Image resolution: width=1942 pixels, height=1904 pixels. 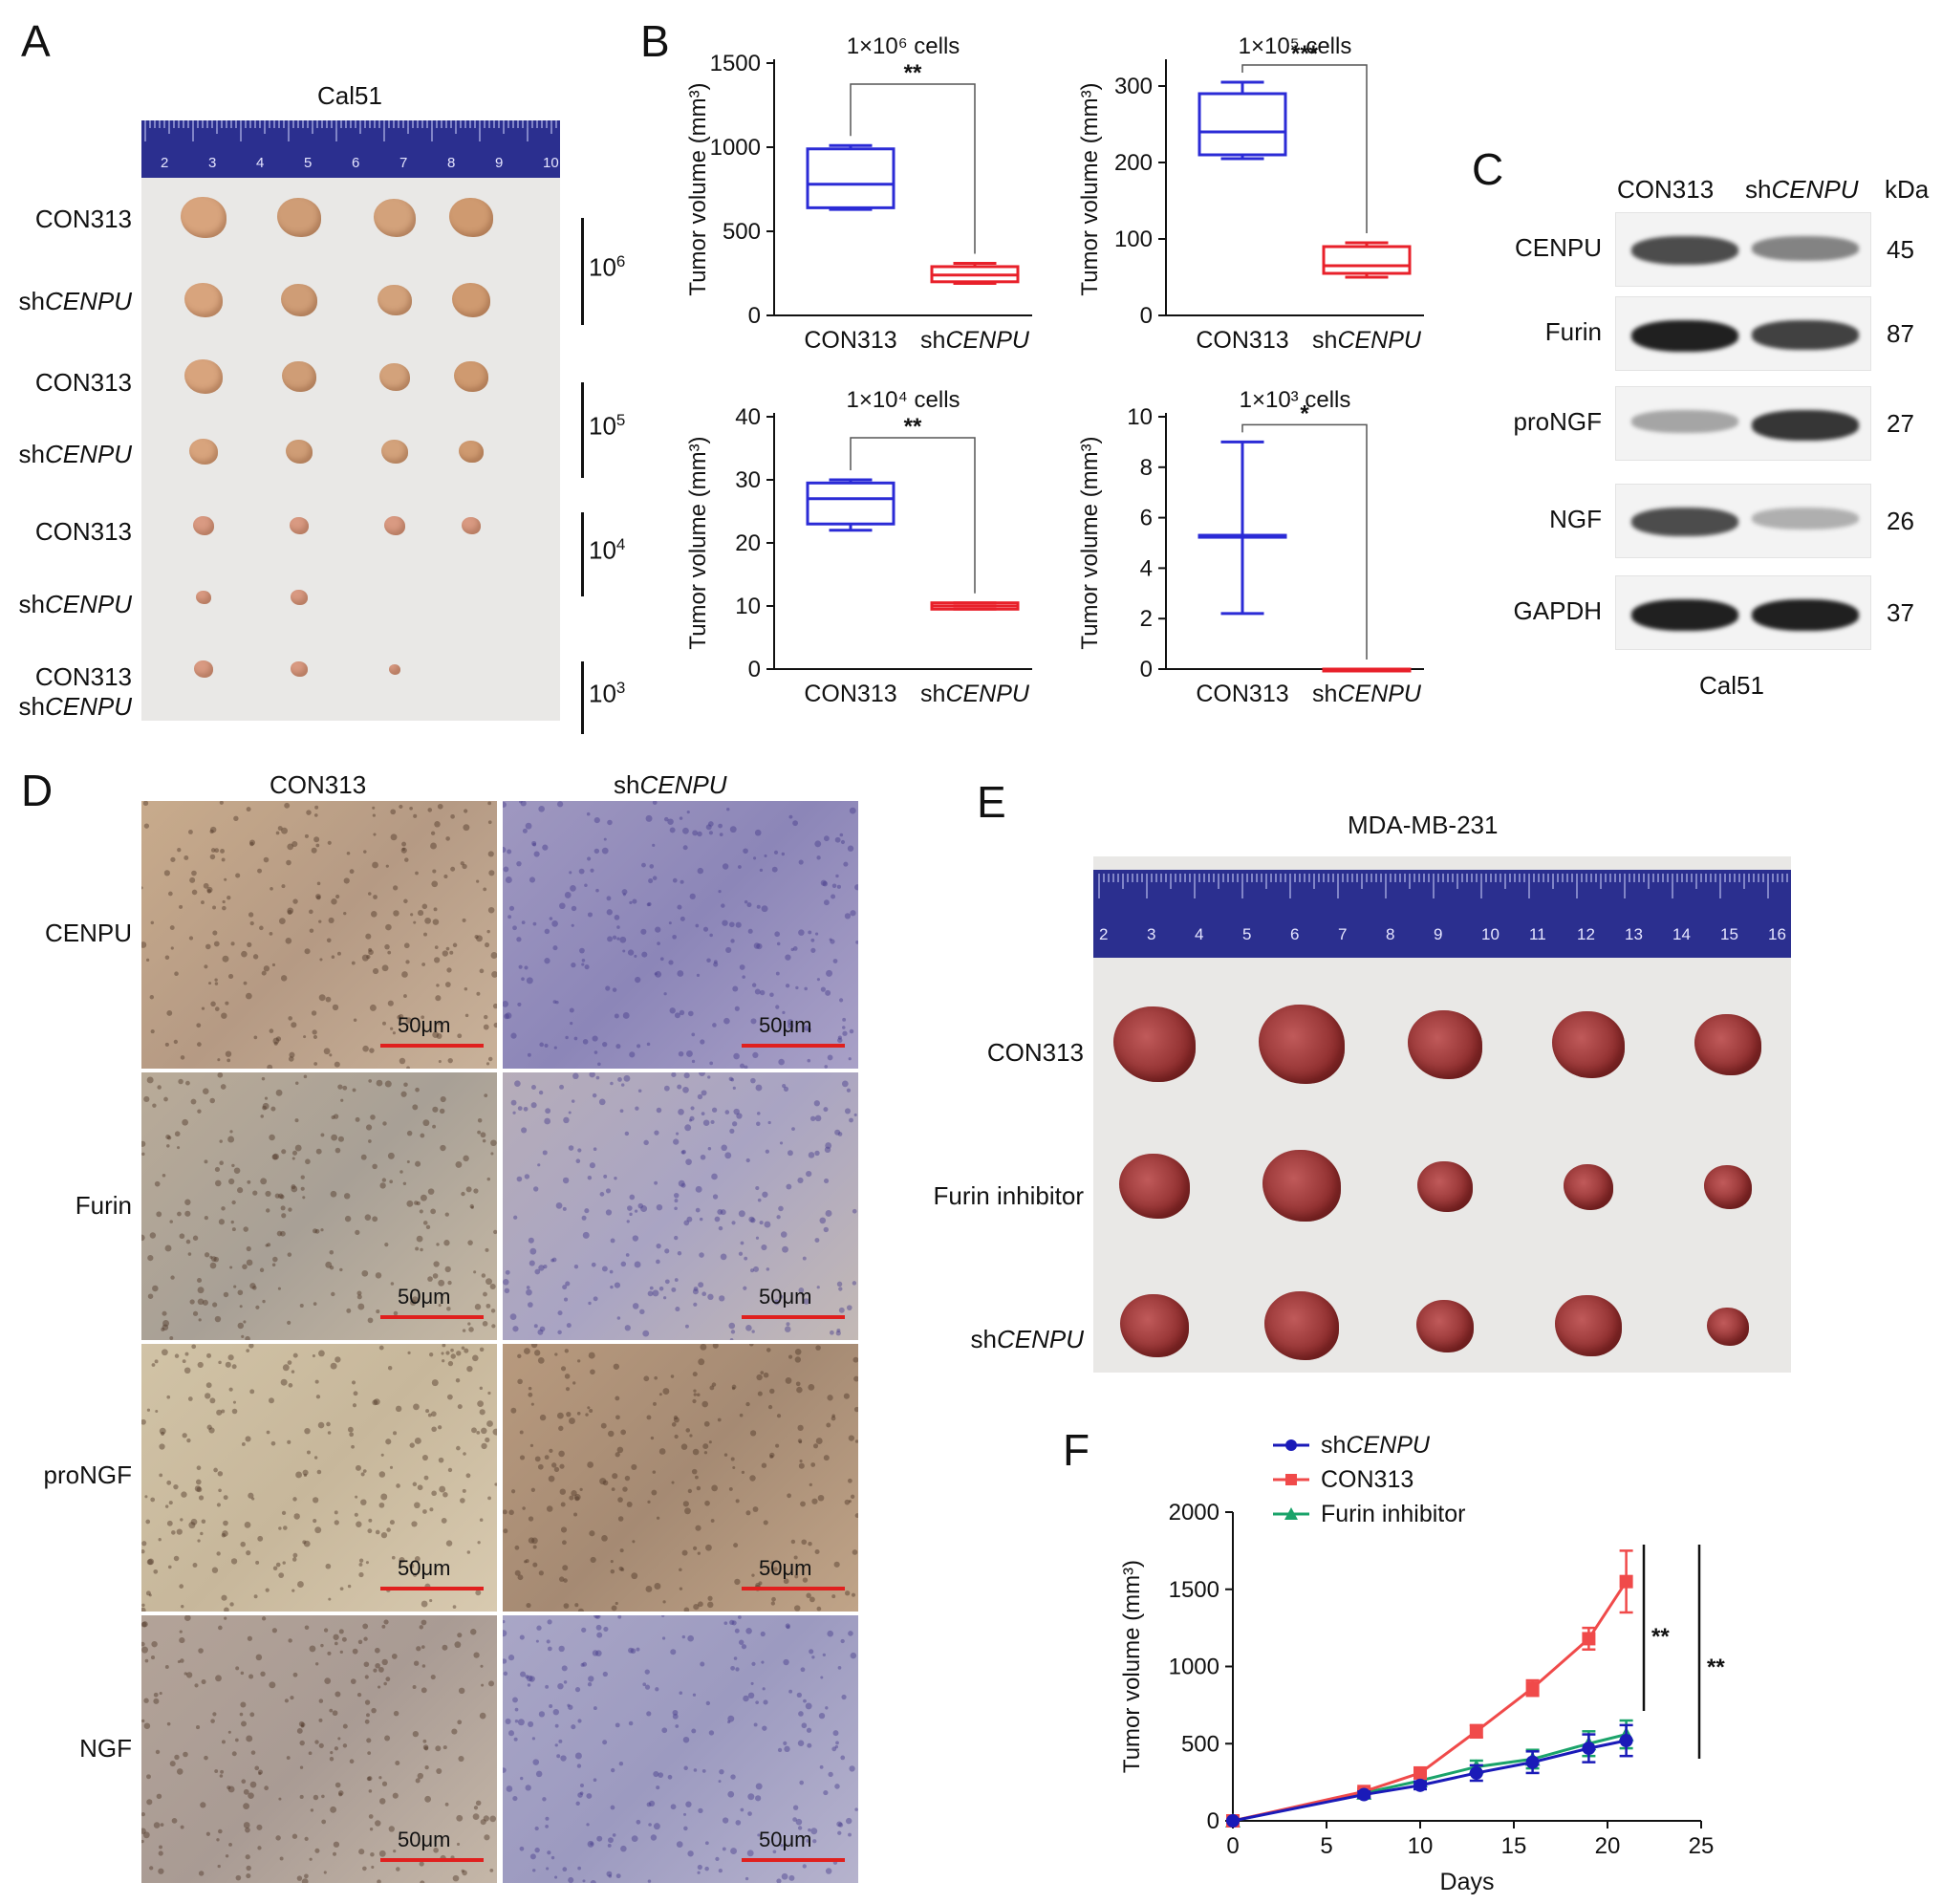 I want to click on row-label-5: CON313, so click(x=83, y=532).